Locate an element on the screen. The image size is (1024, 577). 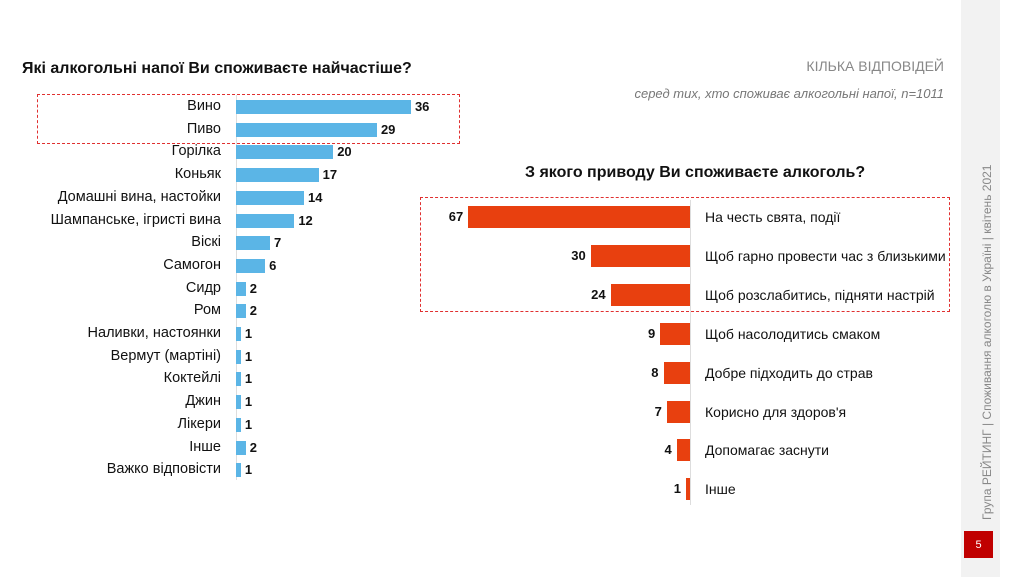
data-label: 12 is located at coordinates (305, 220).